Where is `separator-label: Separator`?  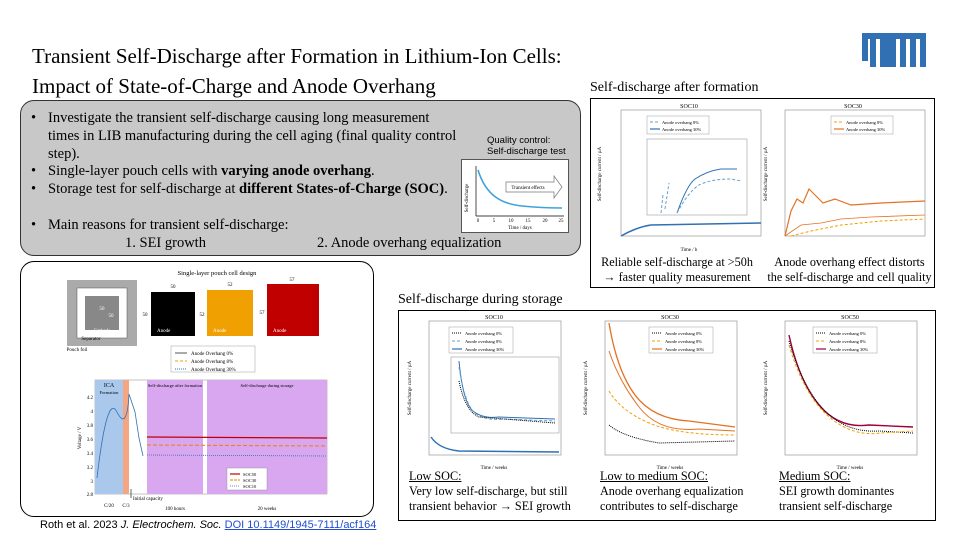
separator-label: Separator is located at coordinates (90, 339).